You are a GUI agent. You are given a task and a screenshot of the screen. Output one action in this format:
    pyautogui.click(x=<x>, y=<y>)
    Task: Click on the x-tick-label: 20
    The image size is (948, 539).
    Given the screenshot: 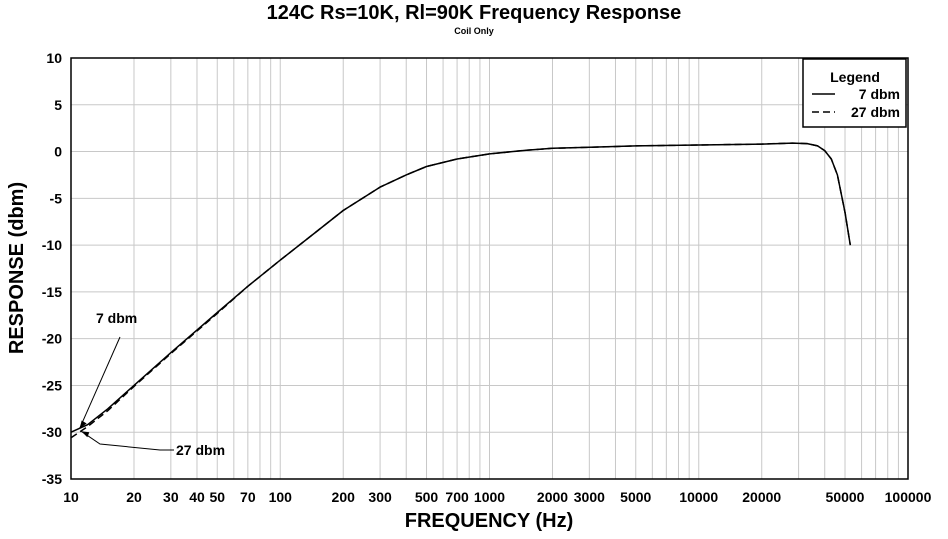 What is the action you would take?
    pyautogui.click(x=134, y=497)
    